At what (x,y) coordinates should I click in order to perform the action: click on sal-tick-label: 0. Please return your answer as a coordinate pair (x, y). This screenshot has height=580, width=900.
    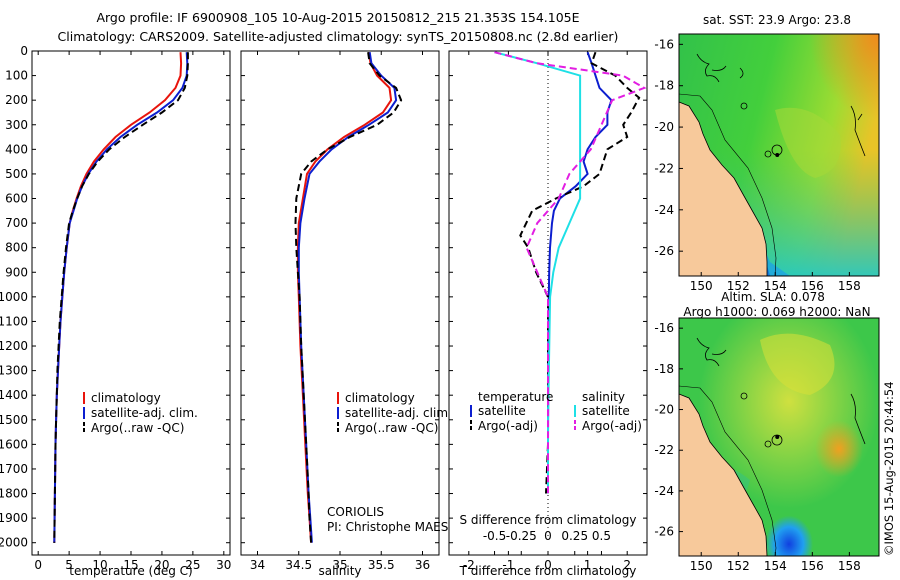
    Looking at the image, I should click on (548, 536).